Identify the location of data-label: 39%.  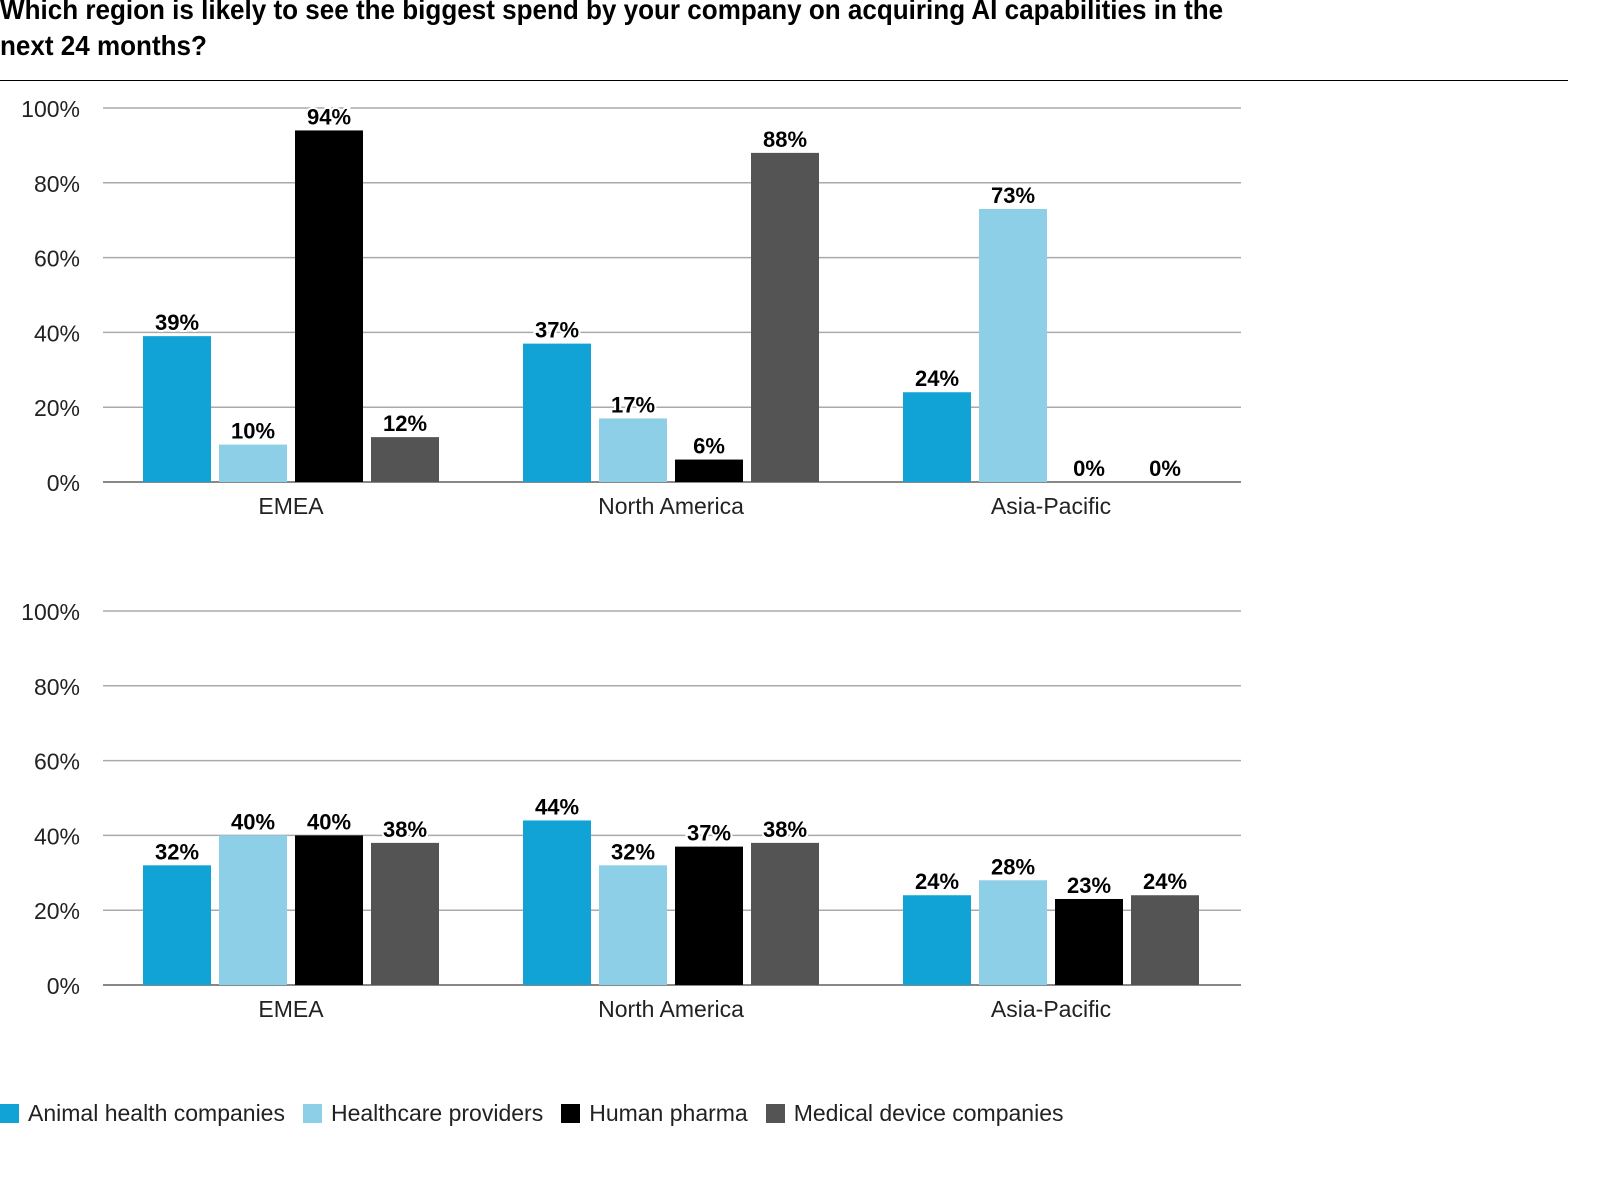
(177, 322).